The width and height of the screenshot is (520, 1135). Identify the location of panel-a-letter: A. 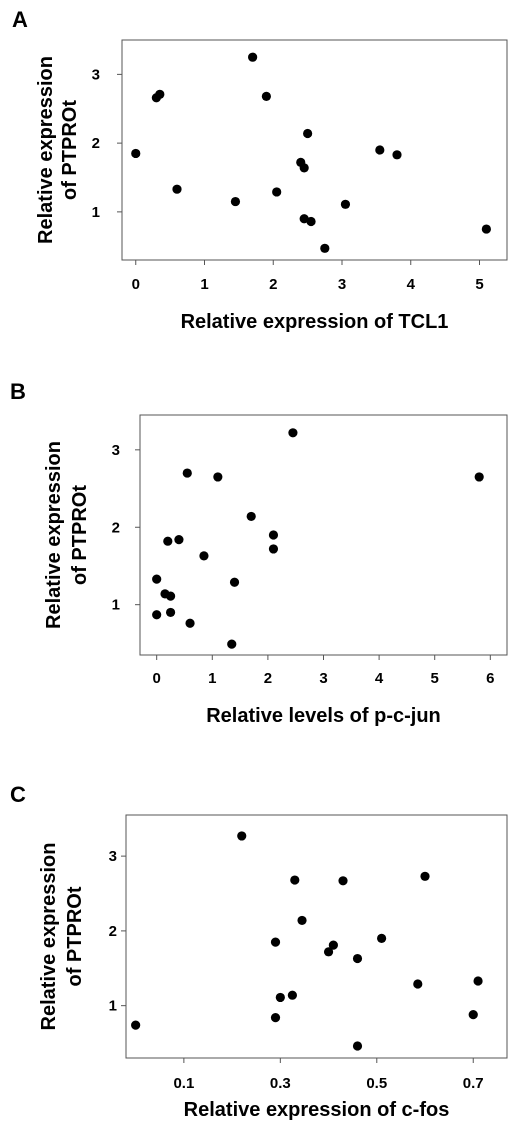
(20, 19).